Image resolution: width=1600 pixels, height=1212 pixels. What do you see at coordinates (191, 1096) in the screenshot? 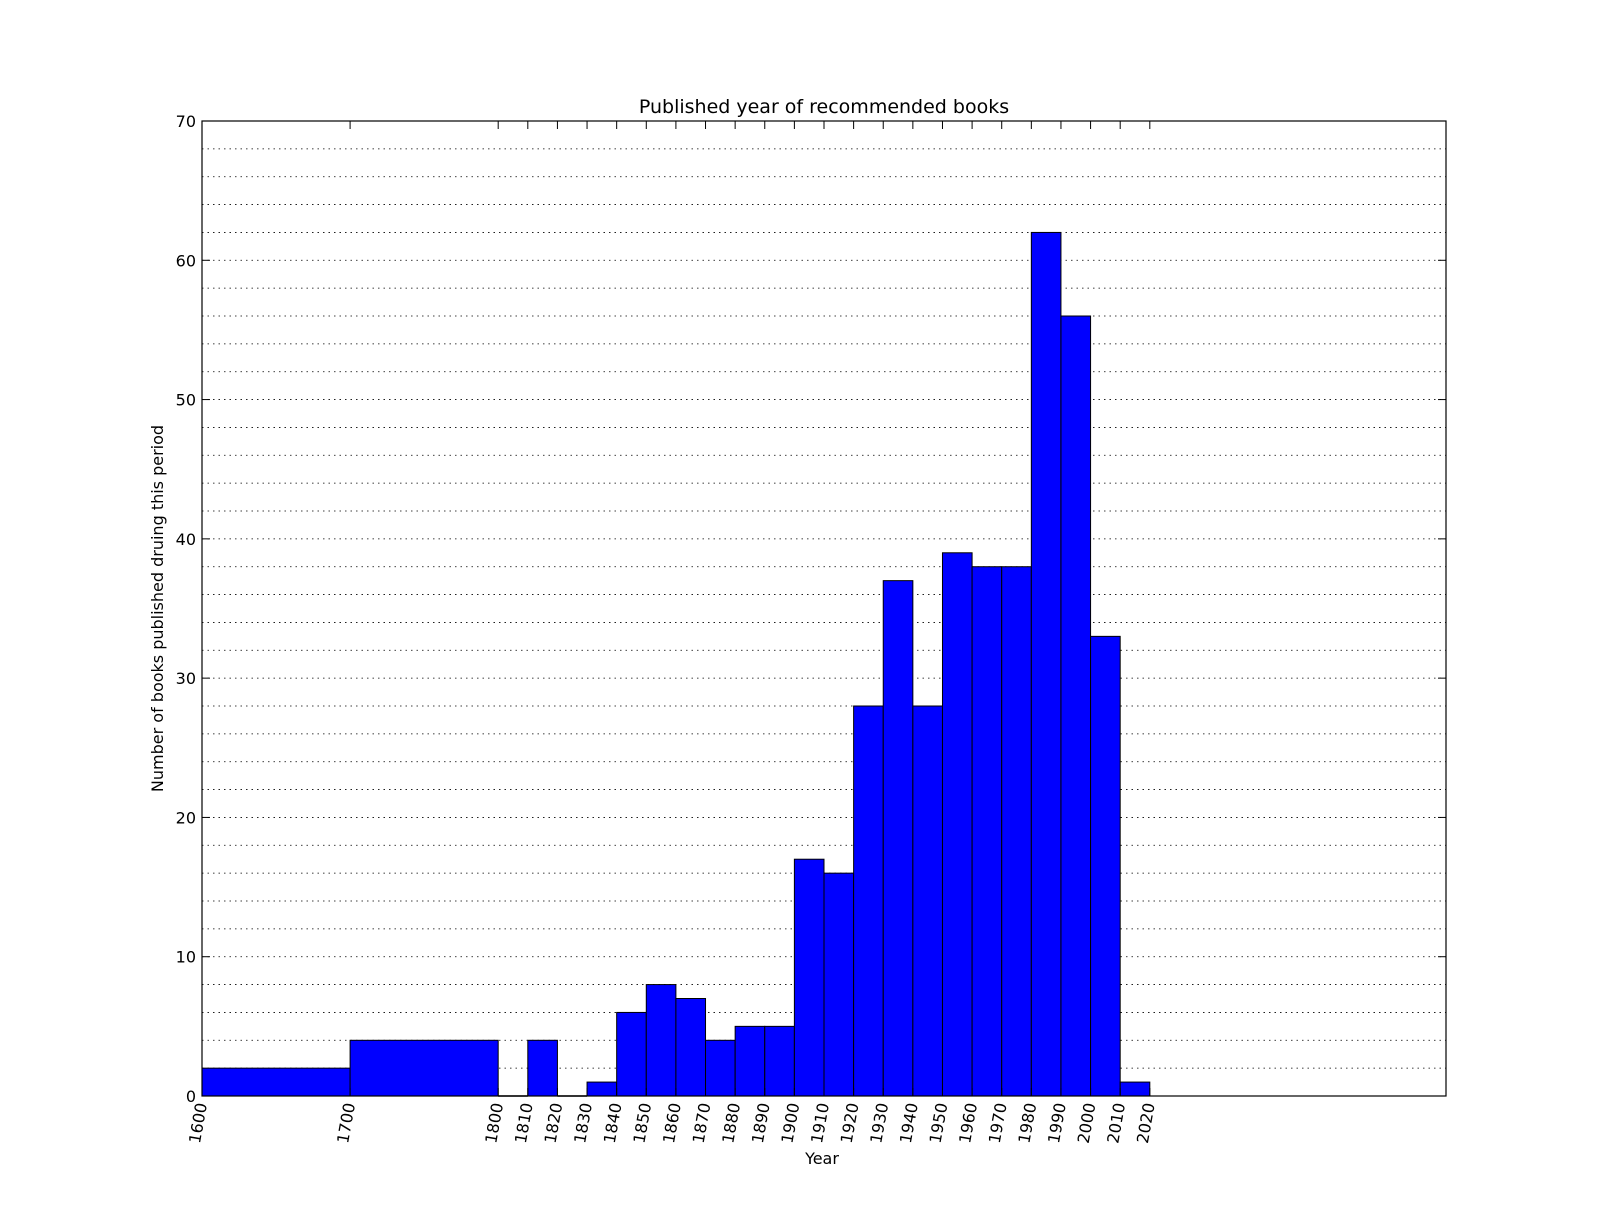
I see `y-tick-label: 0` at bounding box center [191, 1096].